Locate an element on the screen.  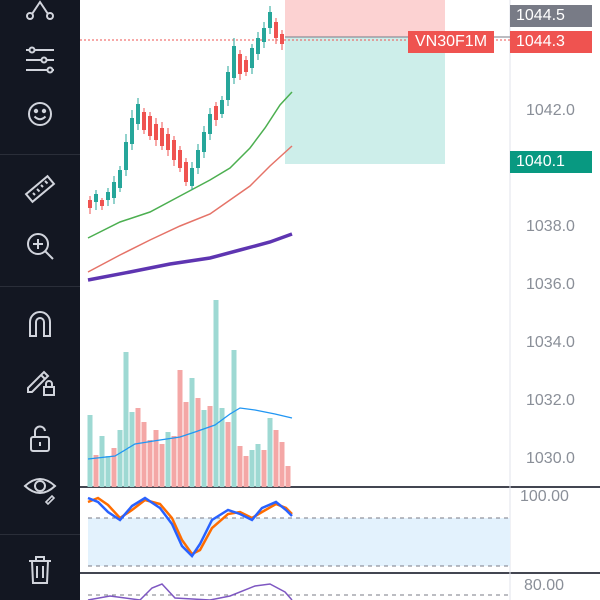
trash-icon is located at coordinates (40, 570).